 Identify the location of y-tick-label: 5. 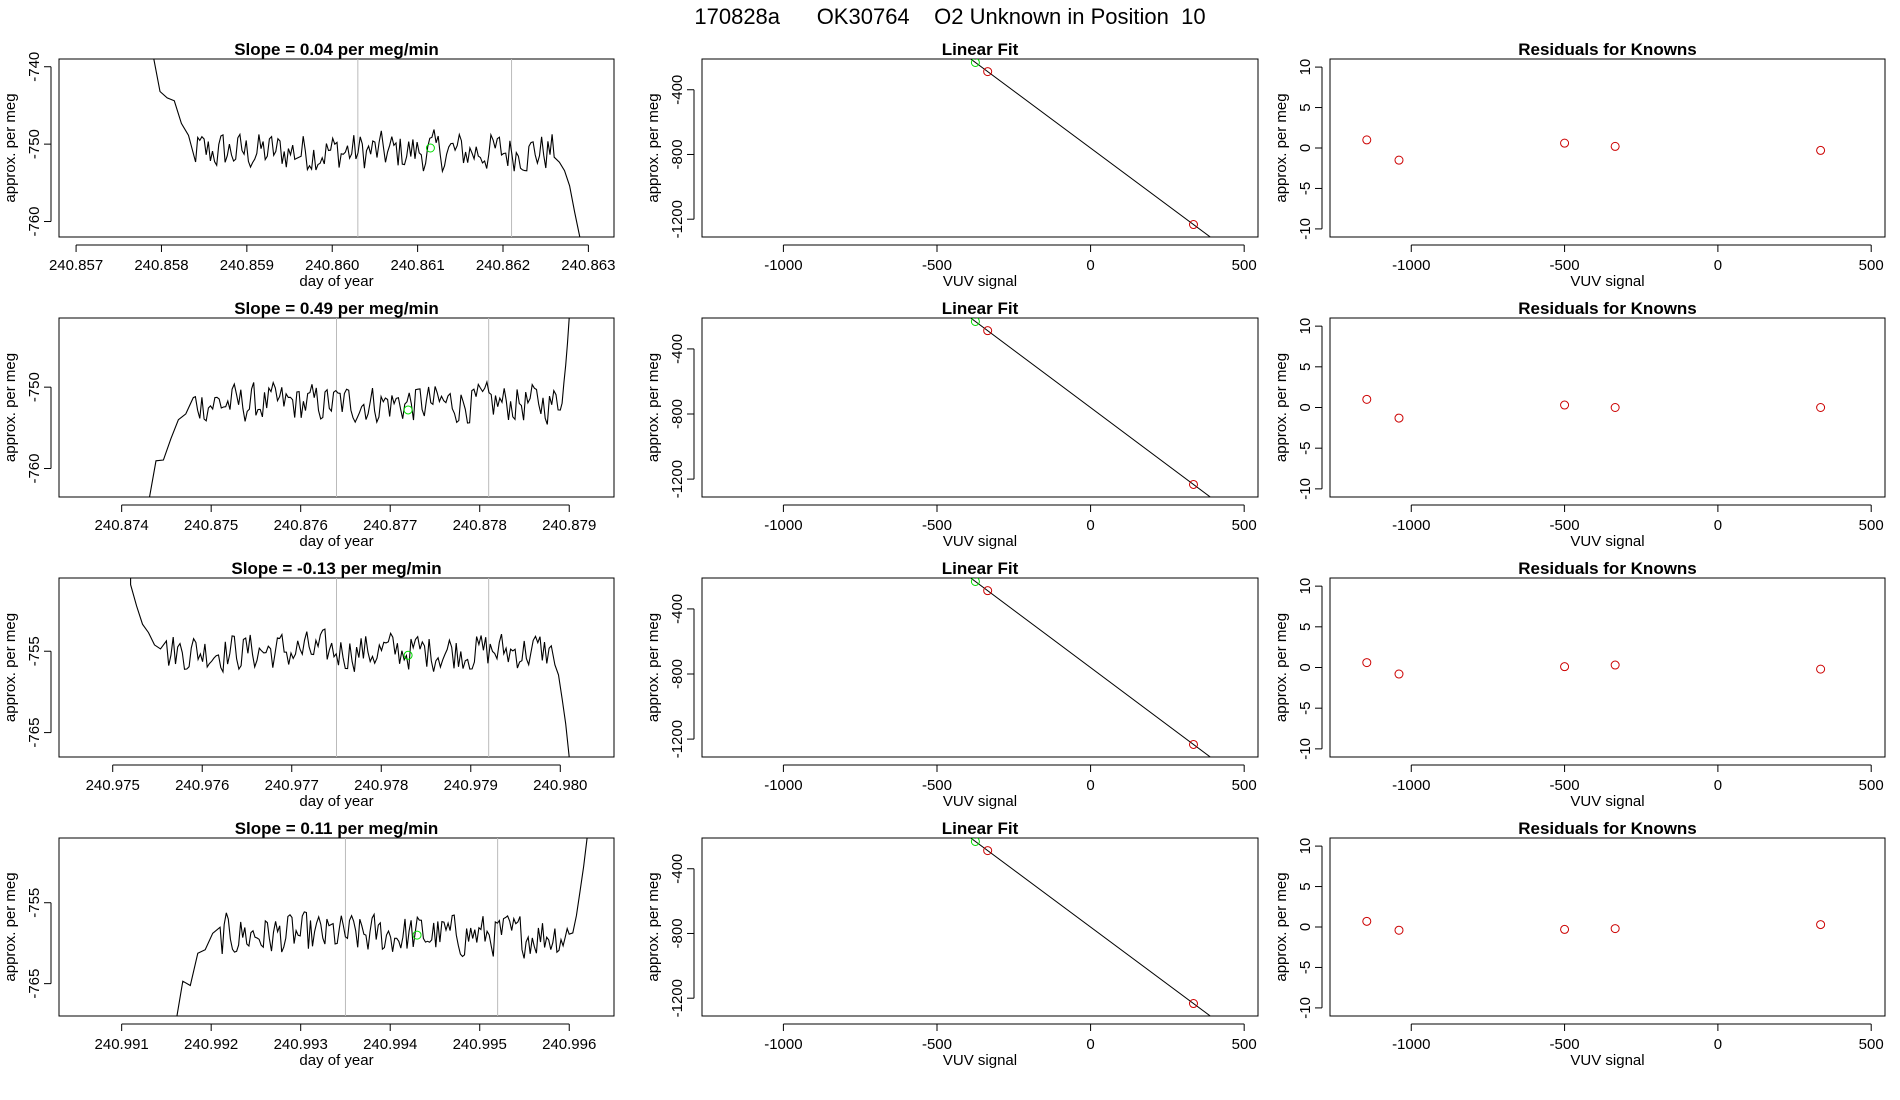
(1305, 886).